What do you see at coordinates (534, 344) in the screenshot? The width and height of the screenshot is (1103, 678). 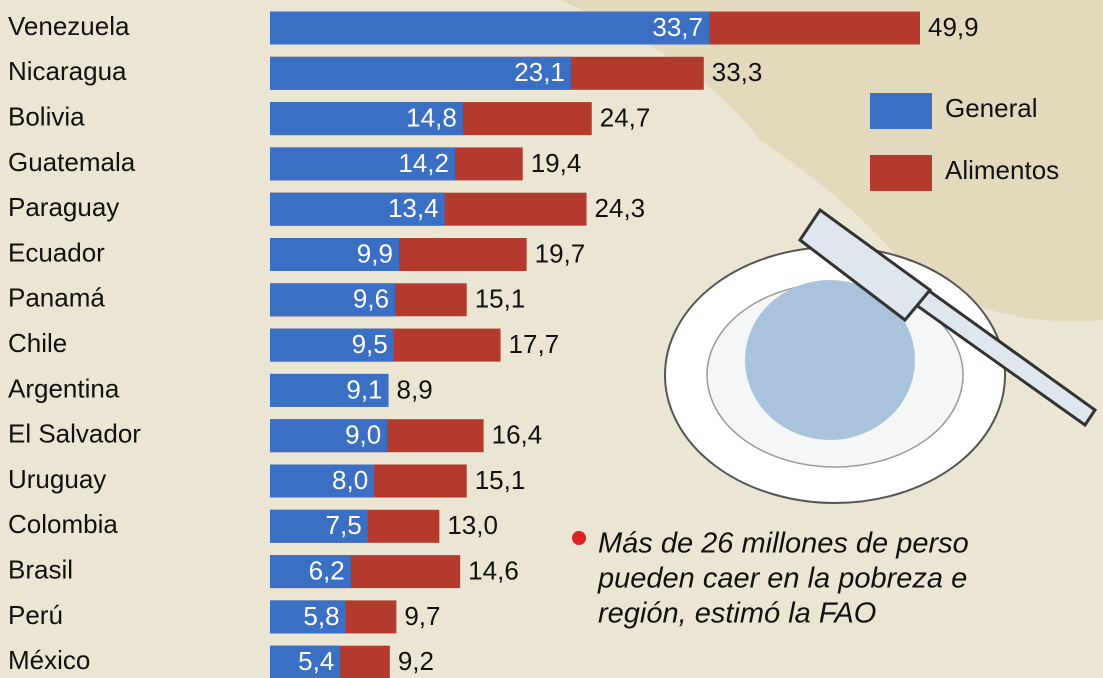 I see `value-label: 17,7` at bounding box center [534, 344].